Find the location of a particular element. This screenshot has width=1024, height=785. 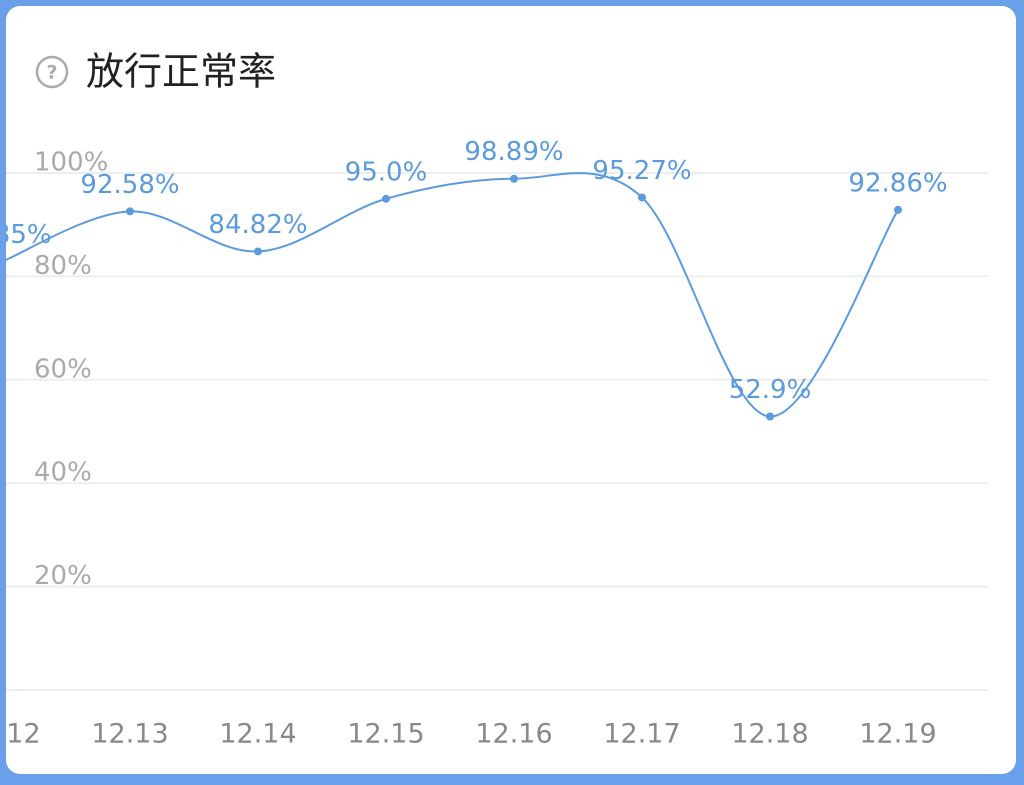

data-label: 82.85% is located at coordinates (29, 235).